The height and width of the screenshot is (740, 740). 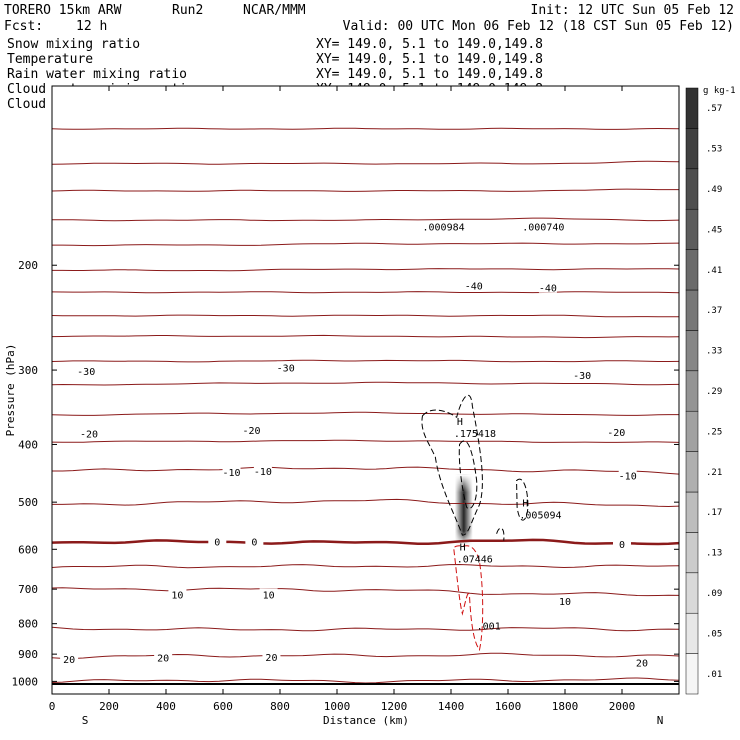 I want to click on x-tick-label-7: 1400, so click(x=451, y=706).